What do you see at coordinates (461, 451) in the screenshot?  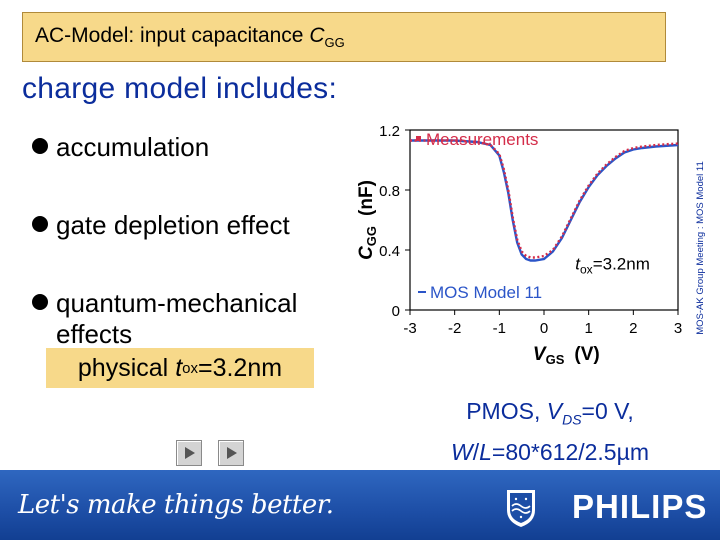 I see `caption-w: W` at bounding box center [461, 451].